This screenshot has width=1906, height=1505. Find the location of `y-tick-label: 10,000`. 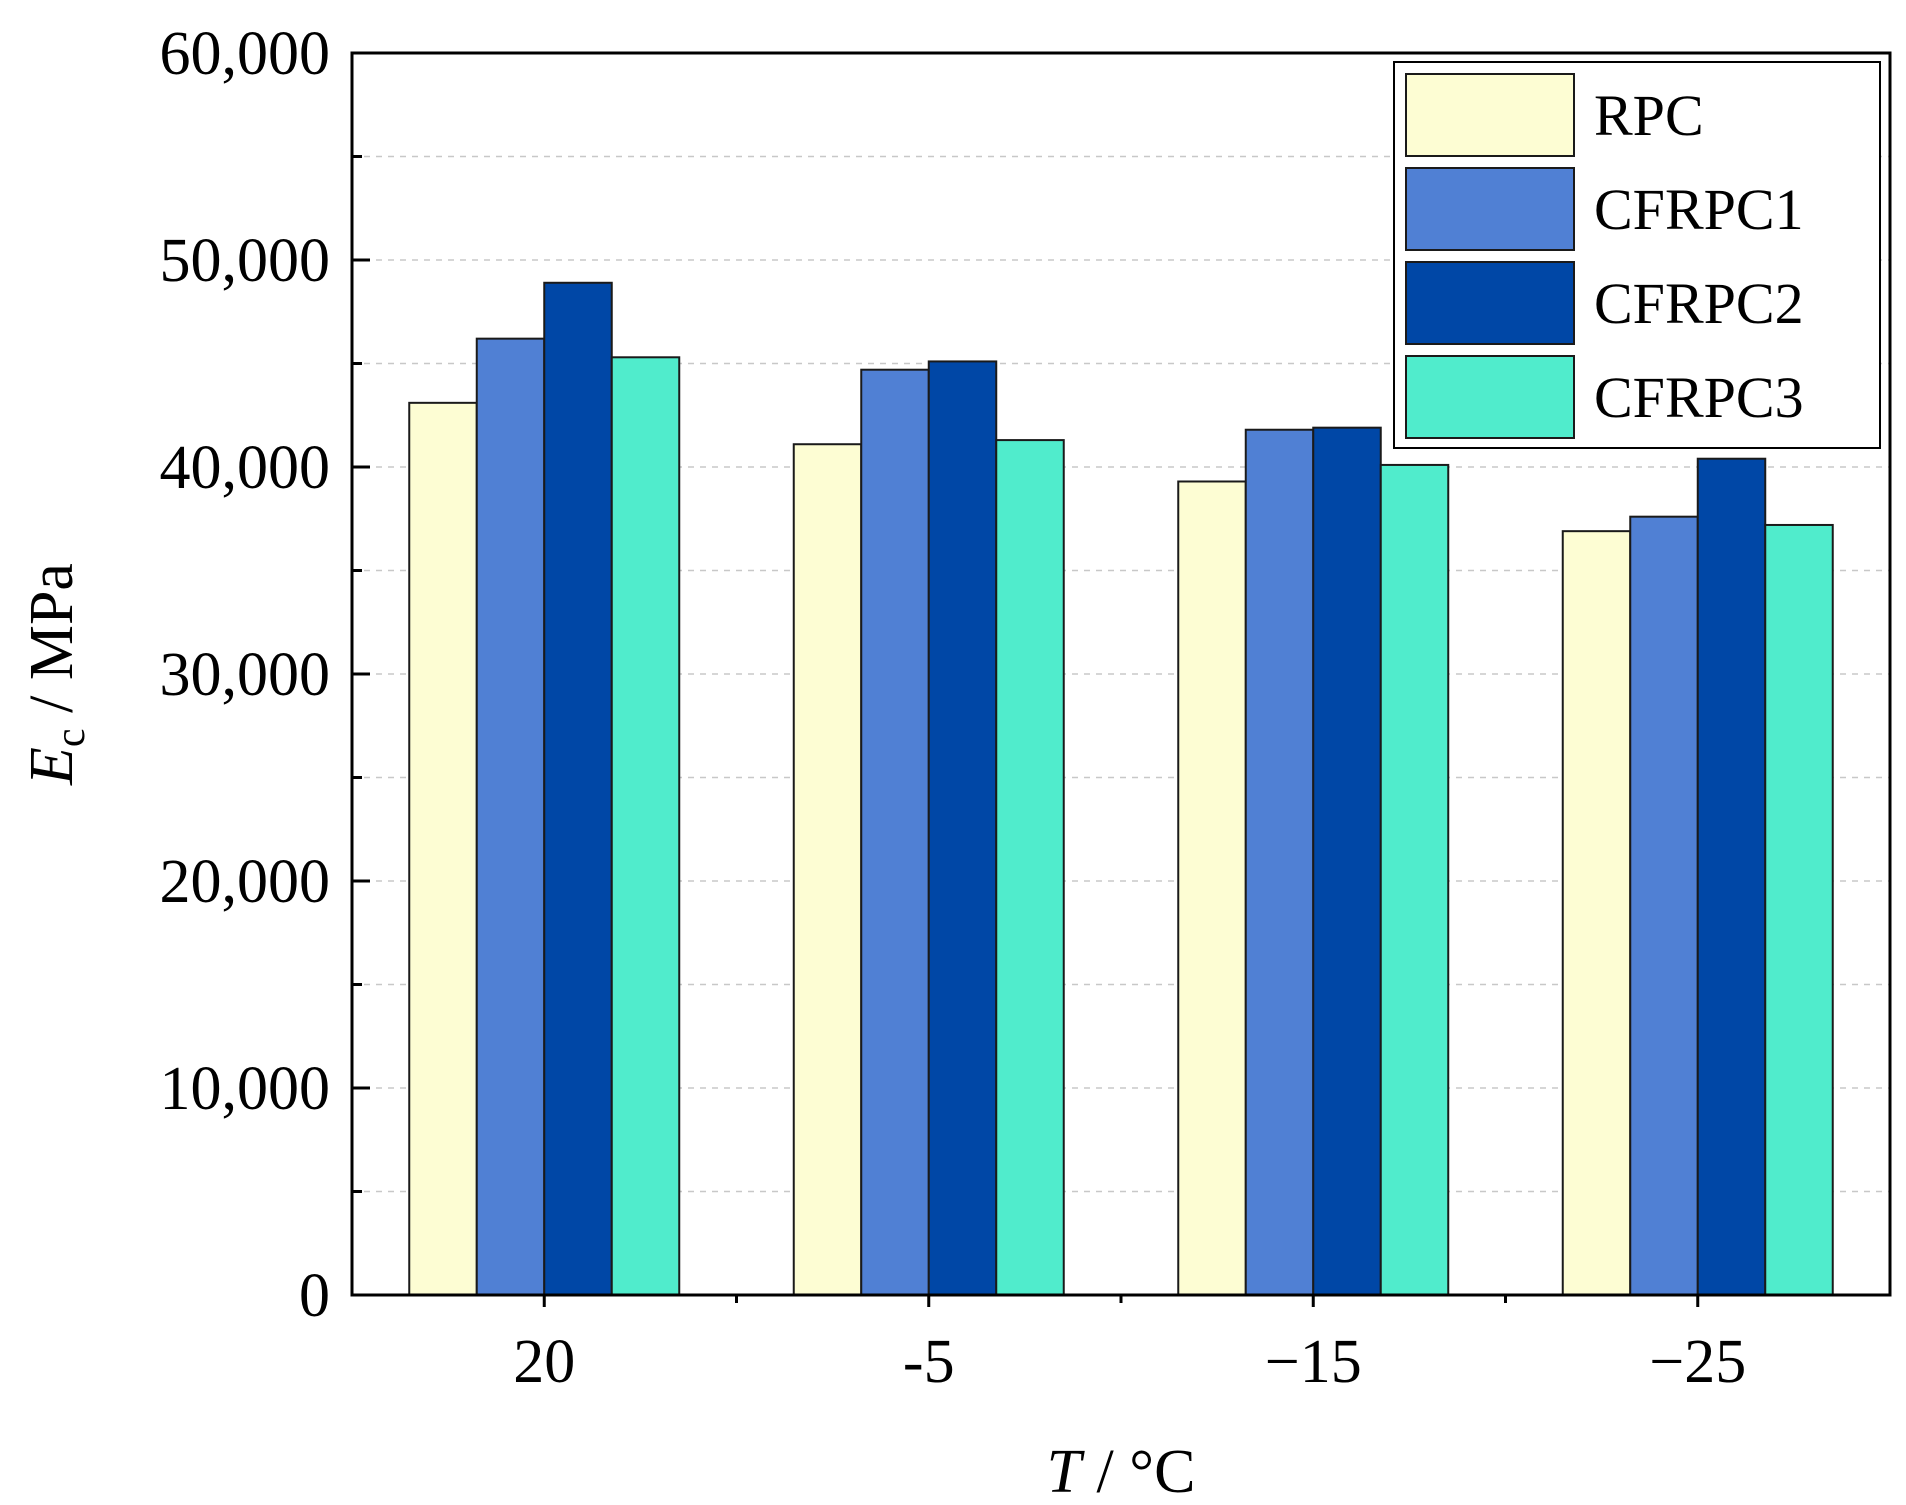

y-tick-label: 10,000 is located at coordinates (245, 1089).